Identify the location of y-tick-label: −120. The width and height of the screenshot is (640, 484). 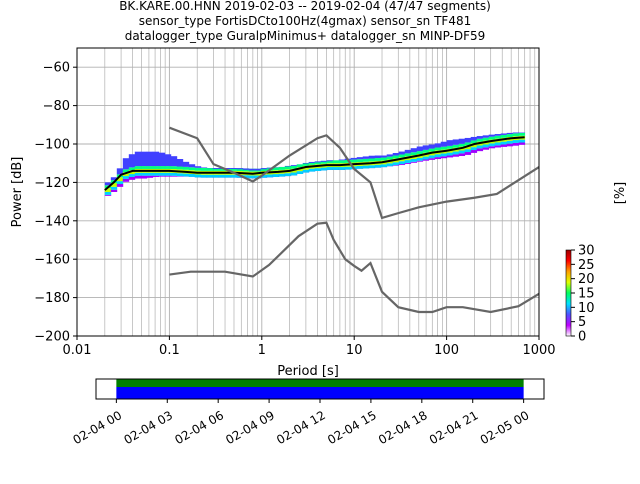
(52, 183).